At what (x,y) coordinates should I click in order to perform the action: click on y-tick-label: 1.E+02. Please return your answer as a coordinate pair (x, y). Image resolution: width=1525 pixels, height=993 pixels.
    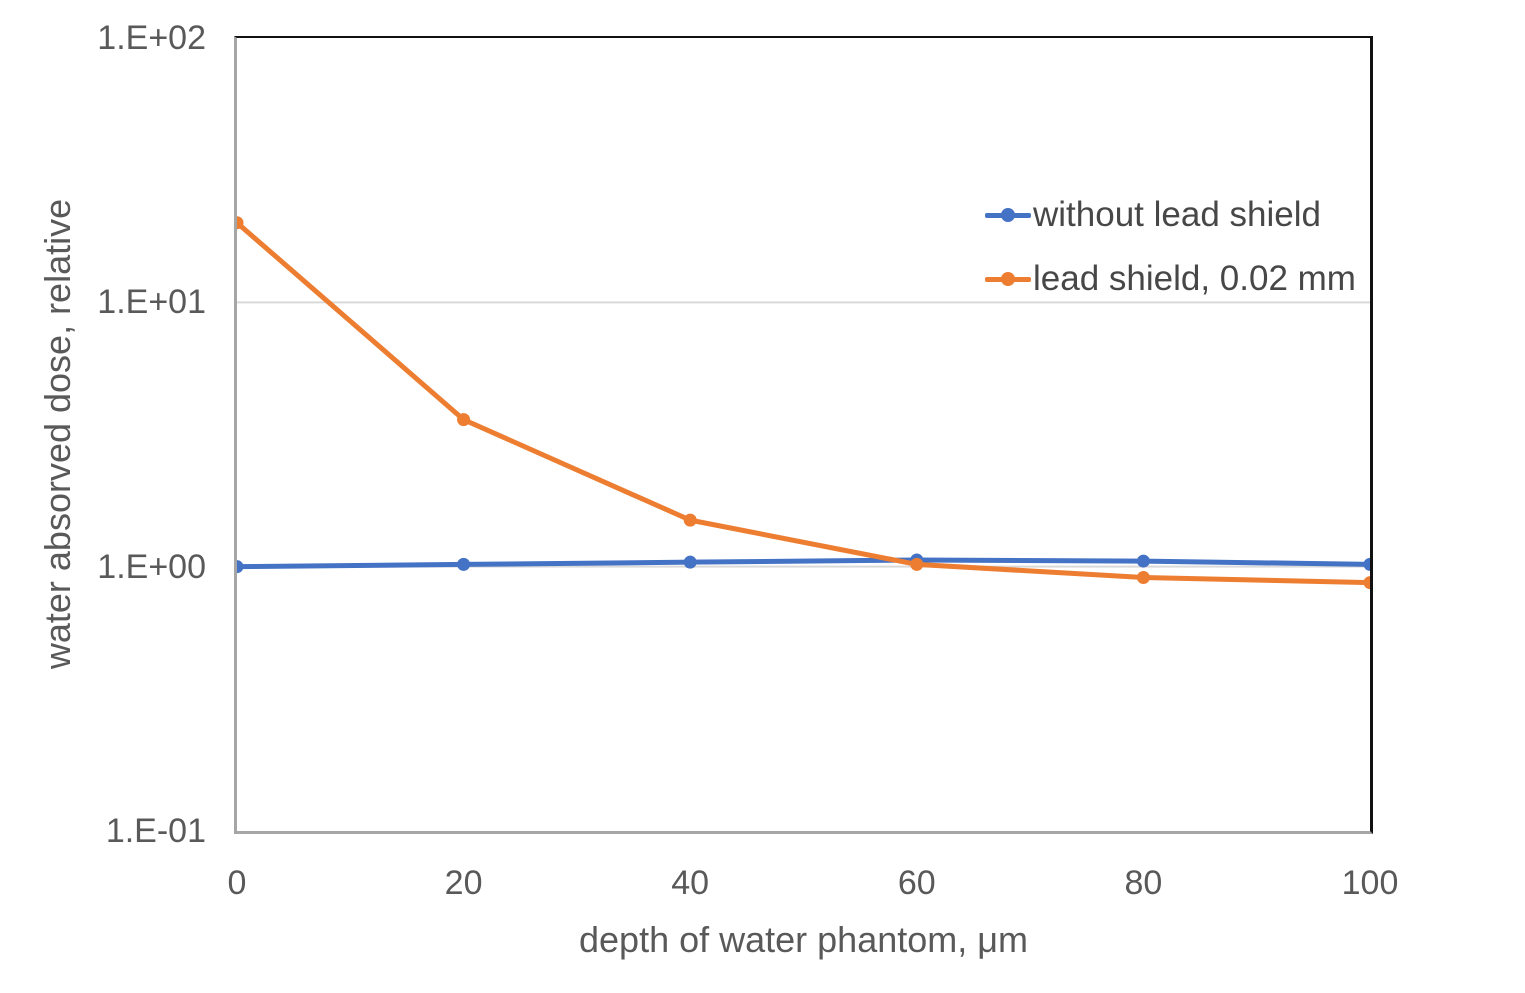
    Looking at the image, I should click on (151, 38).